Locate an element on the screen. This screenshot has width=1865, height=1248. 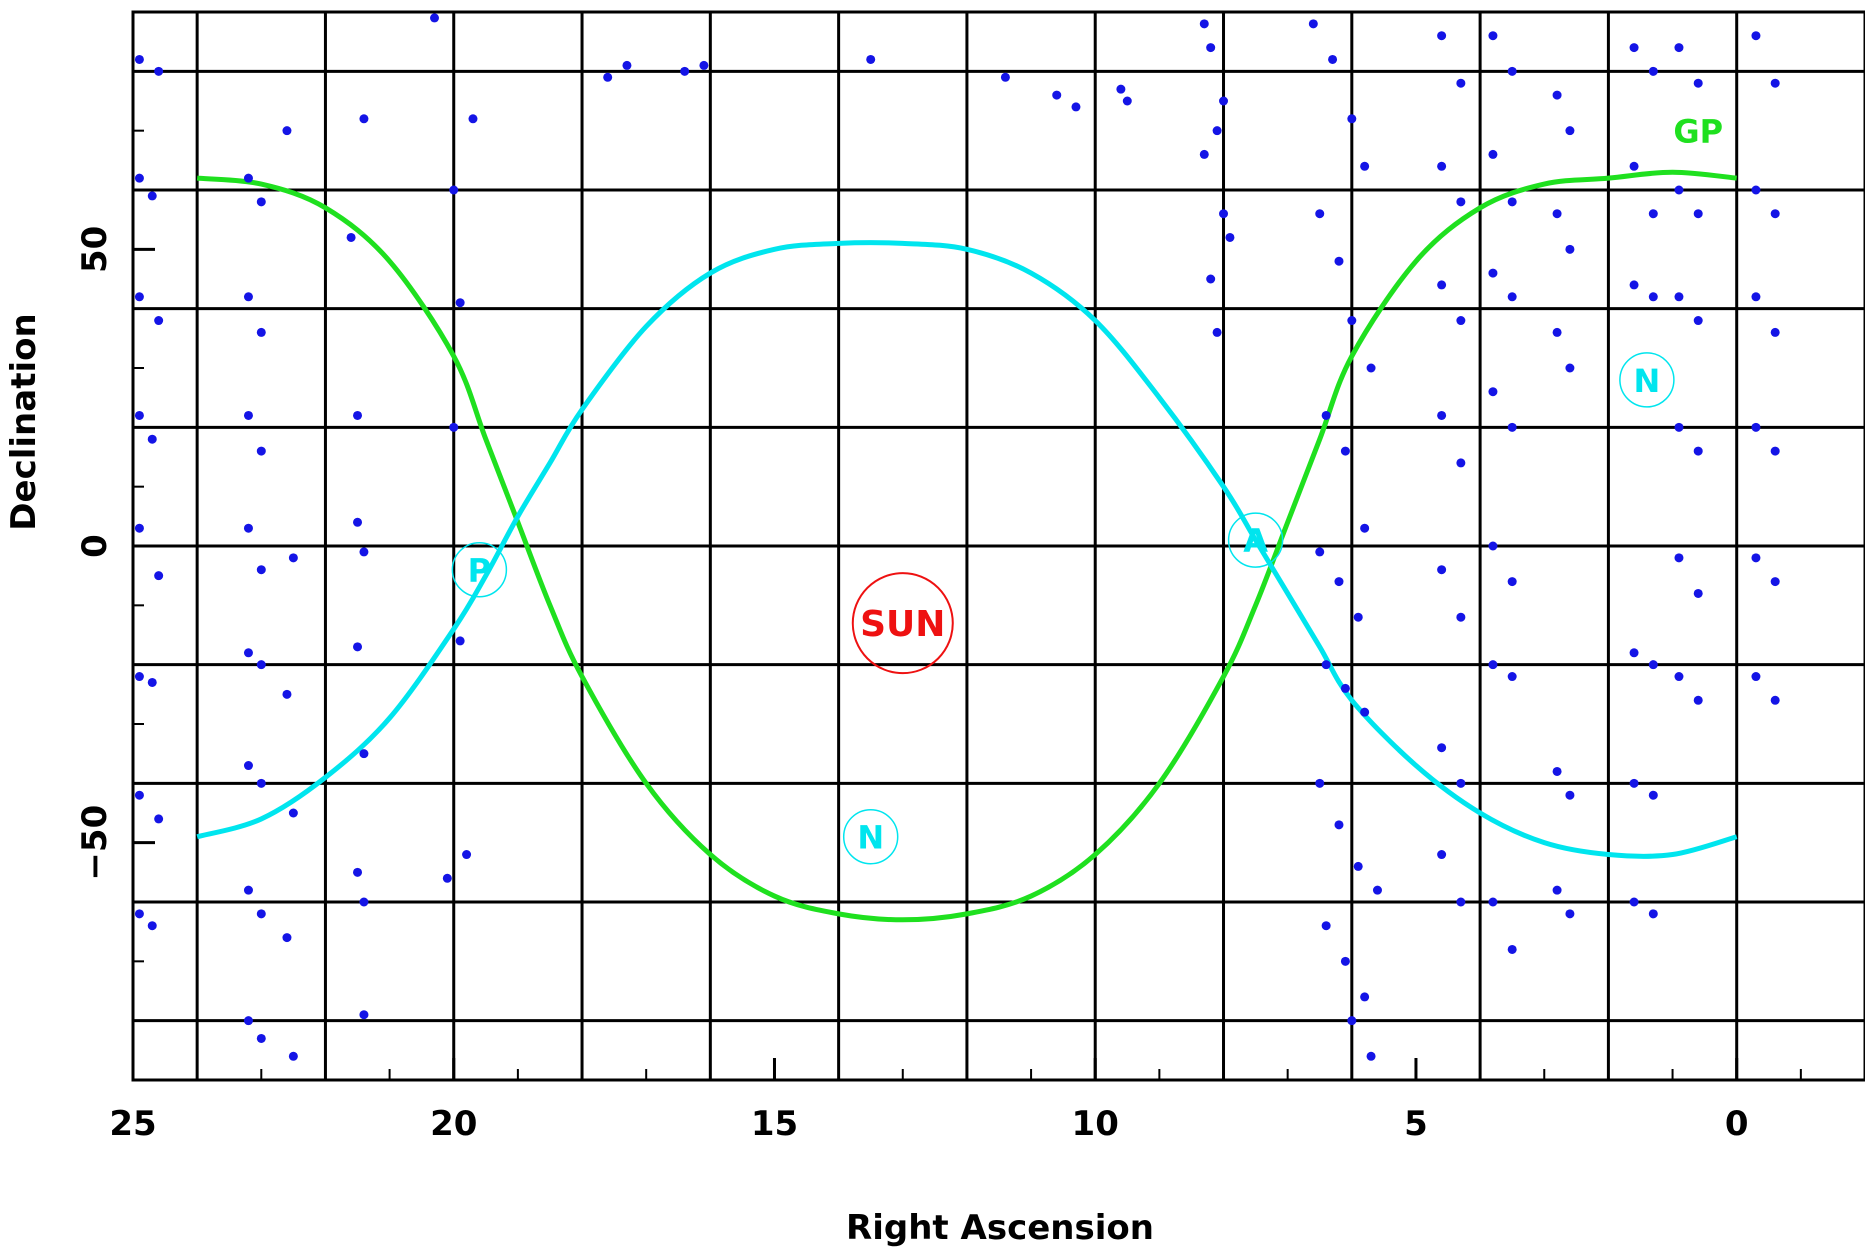
gp-label: GP is located at coordinates (1698, 132).